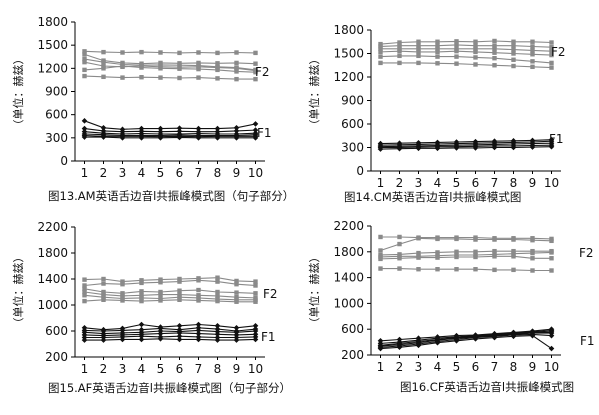 The width and height of the screenshot is (599, 415). What do you see at coordinates (180, 173) in the screenshot?
I see `x-tick-label: 6` at bounding box center [180, 173].